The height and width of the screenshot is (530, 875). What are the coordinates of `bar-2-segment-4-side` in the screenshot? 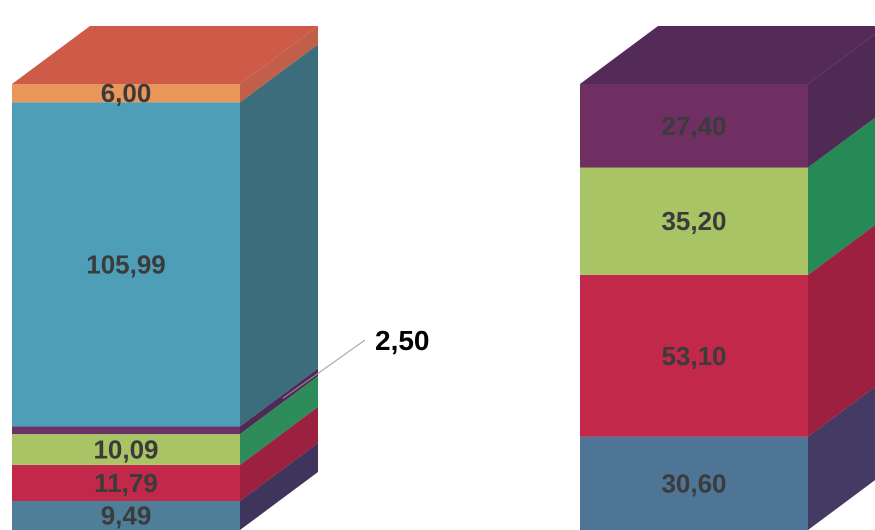 It's located at (841, 101).